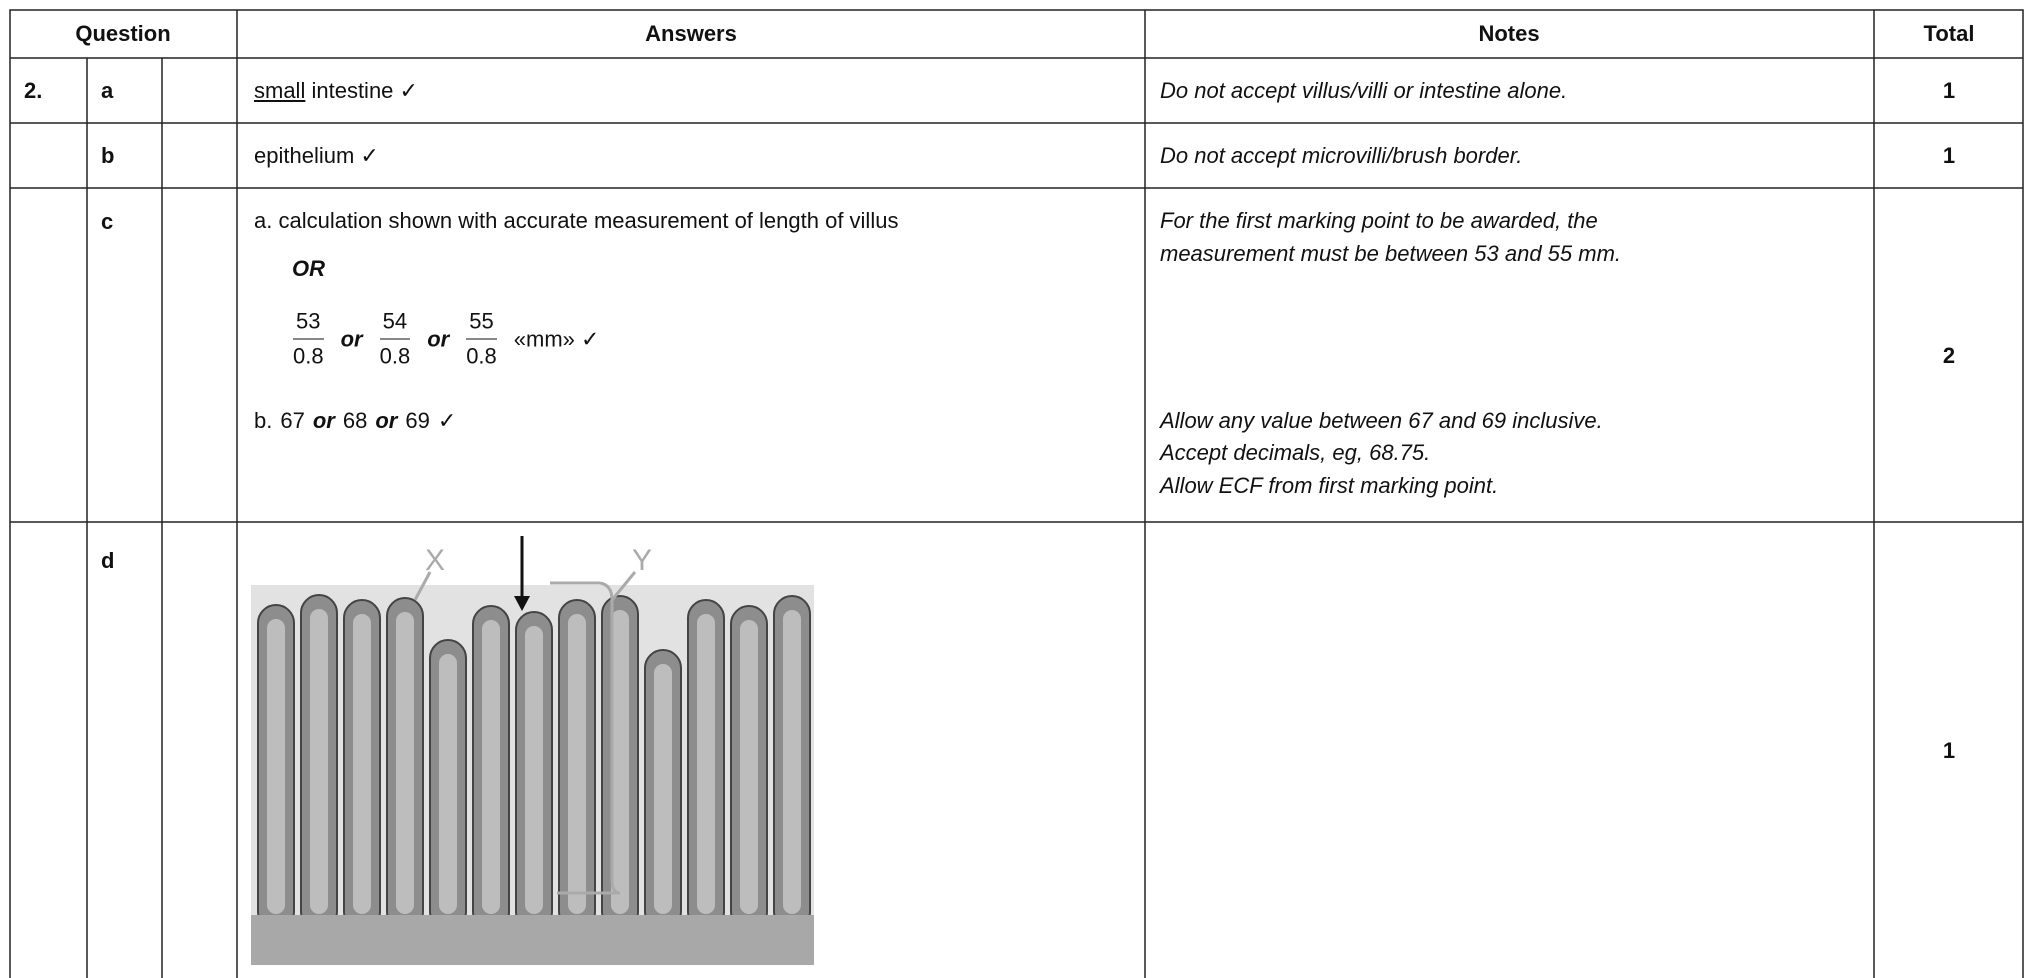 The image size is (2031, 978). I want to click on fractions: 53 0.8 or 54 0.8 or 55 0.8 «mm» ✓, so click(441, 339).